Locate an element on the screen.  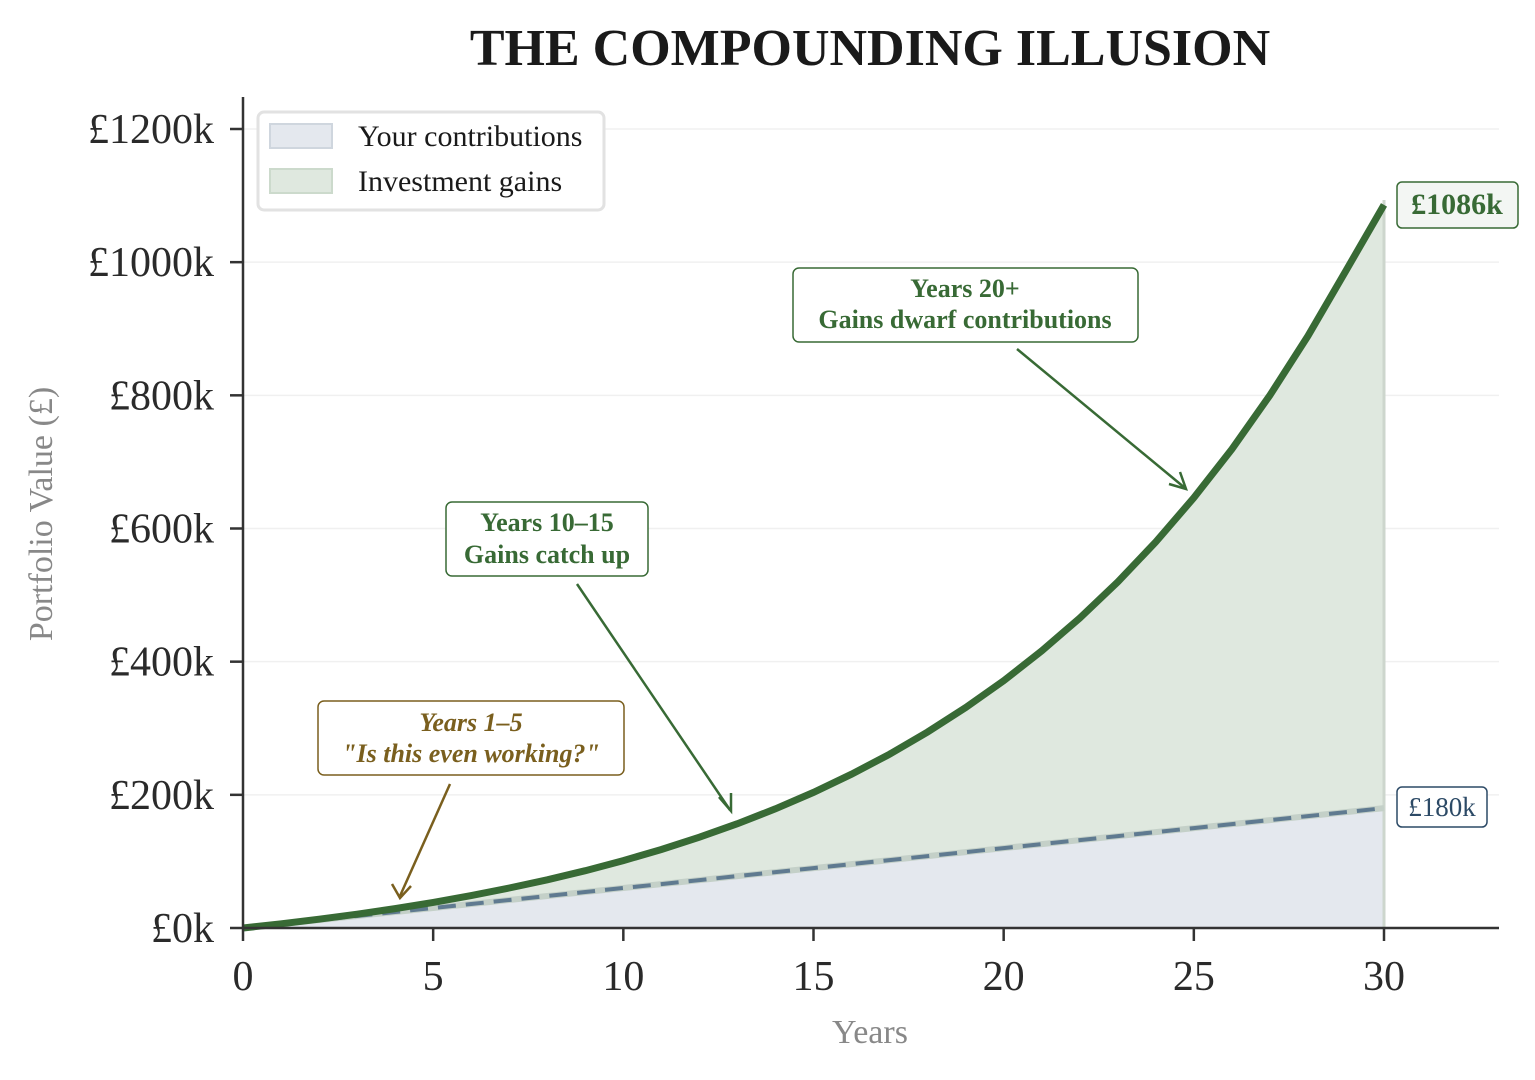
x-axis-label: Years is located at coordinates (870, 1032).